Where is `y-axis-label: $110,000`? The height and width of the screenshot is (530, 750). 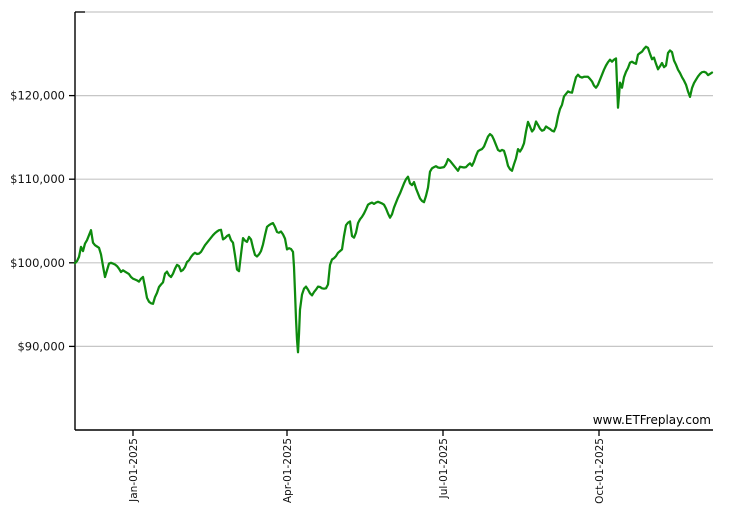
y-axis-label: $110,000 is located at coordinates (37, 179).